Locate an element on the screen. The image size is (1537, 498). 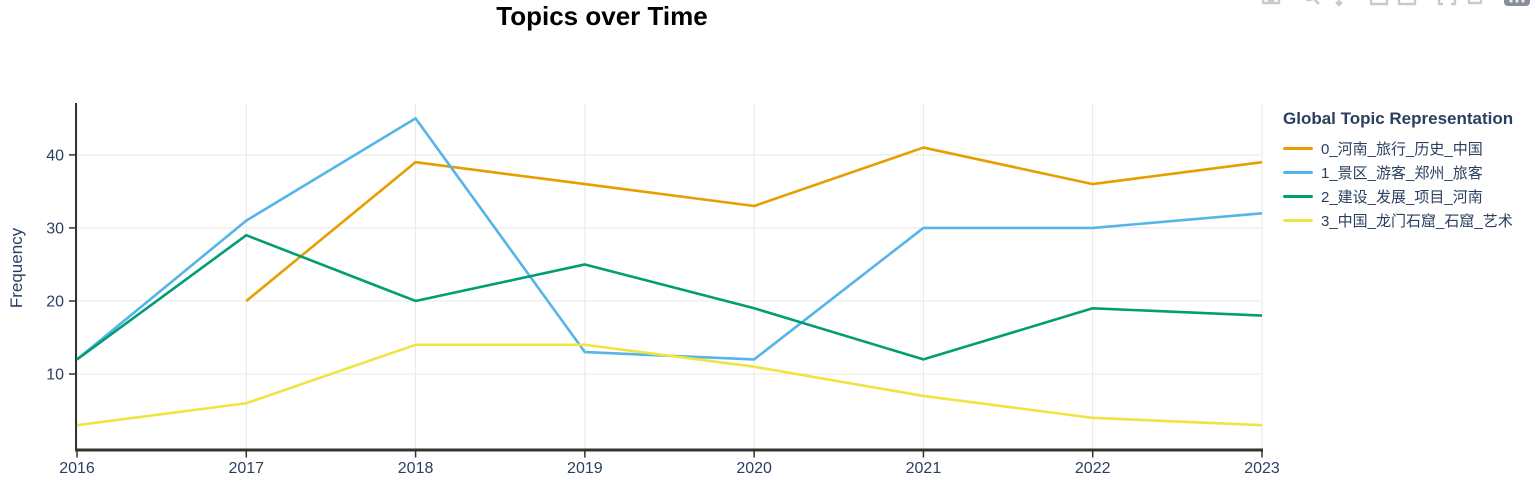
legend-item-topic-2: 2_建设_发展_项目_河南 is located at coordinates (1398, 196).